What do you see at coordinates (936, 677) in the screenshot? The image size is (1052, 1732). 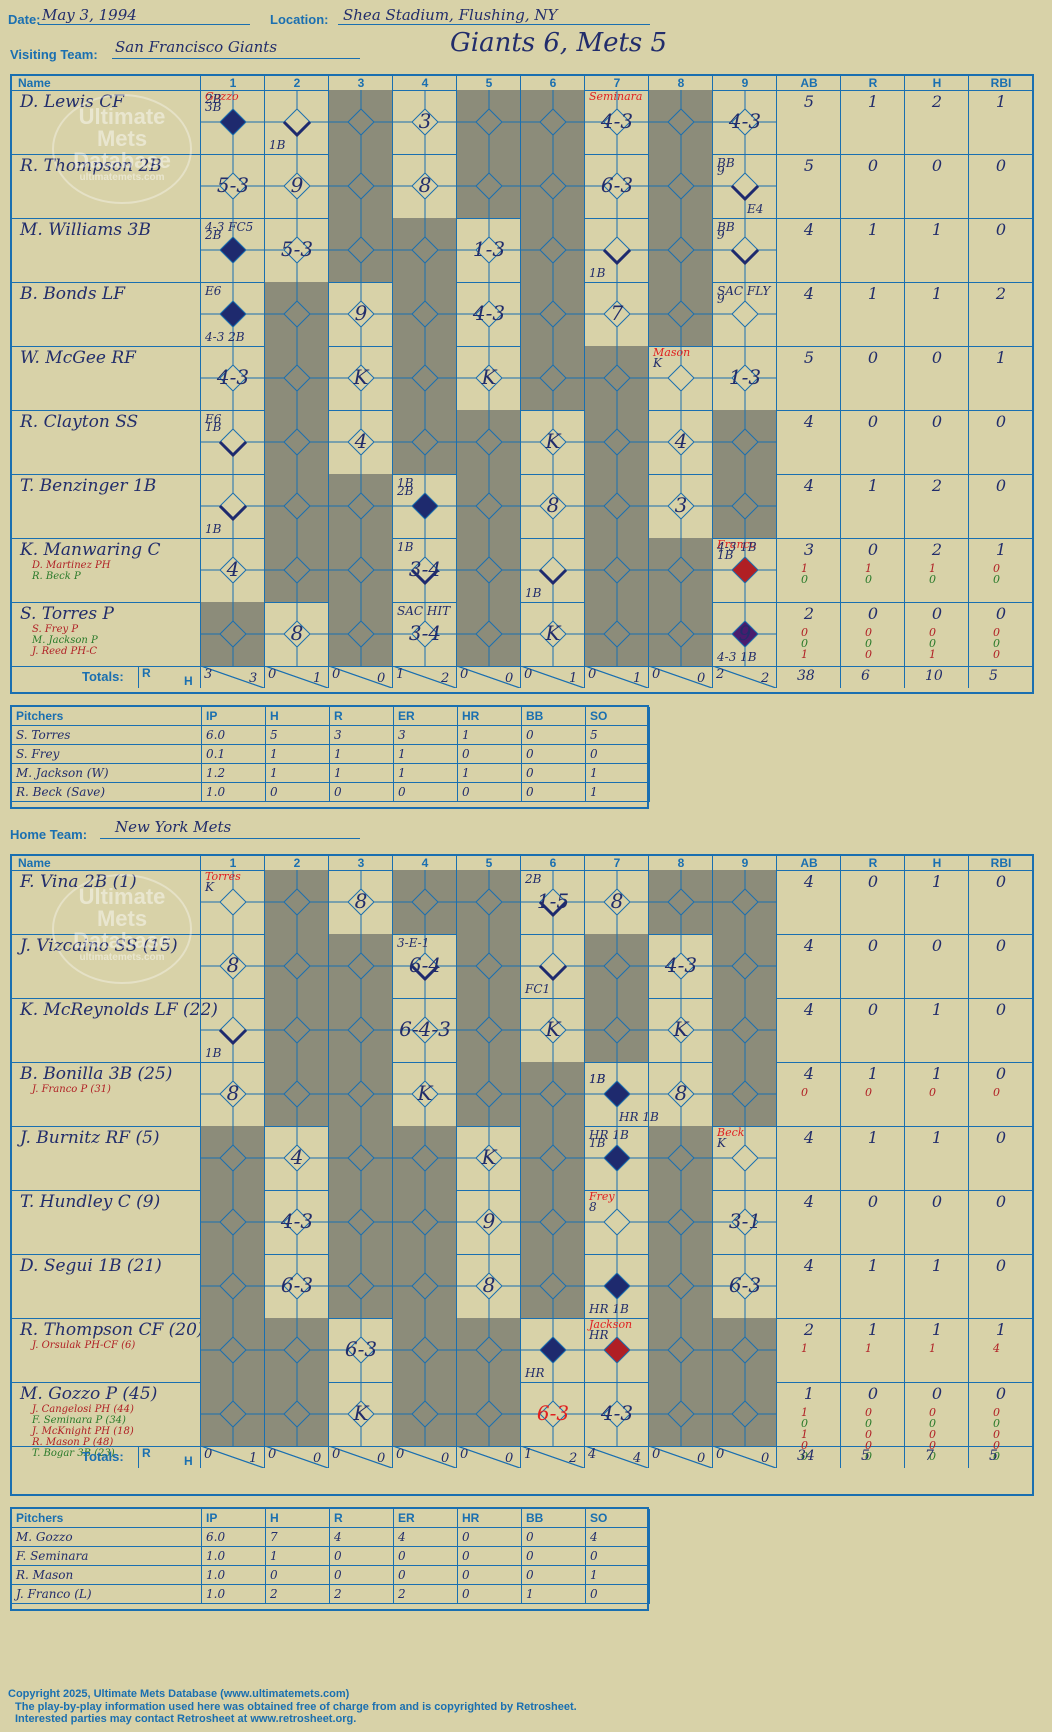 I see `total-cell-h: 10` at bounding box center [936, 677].